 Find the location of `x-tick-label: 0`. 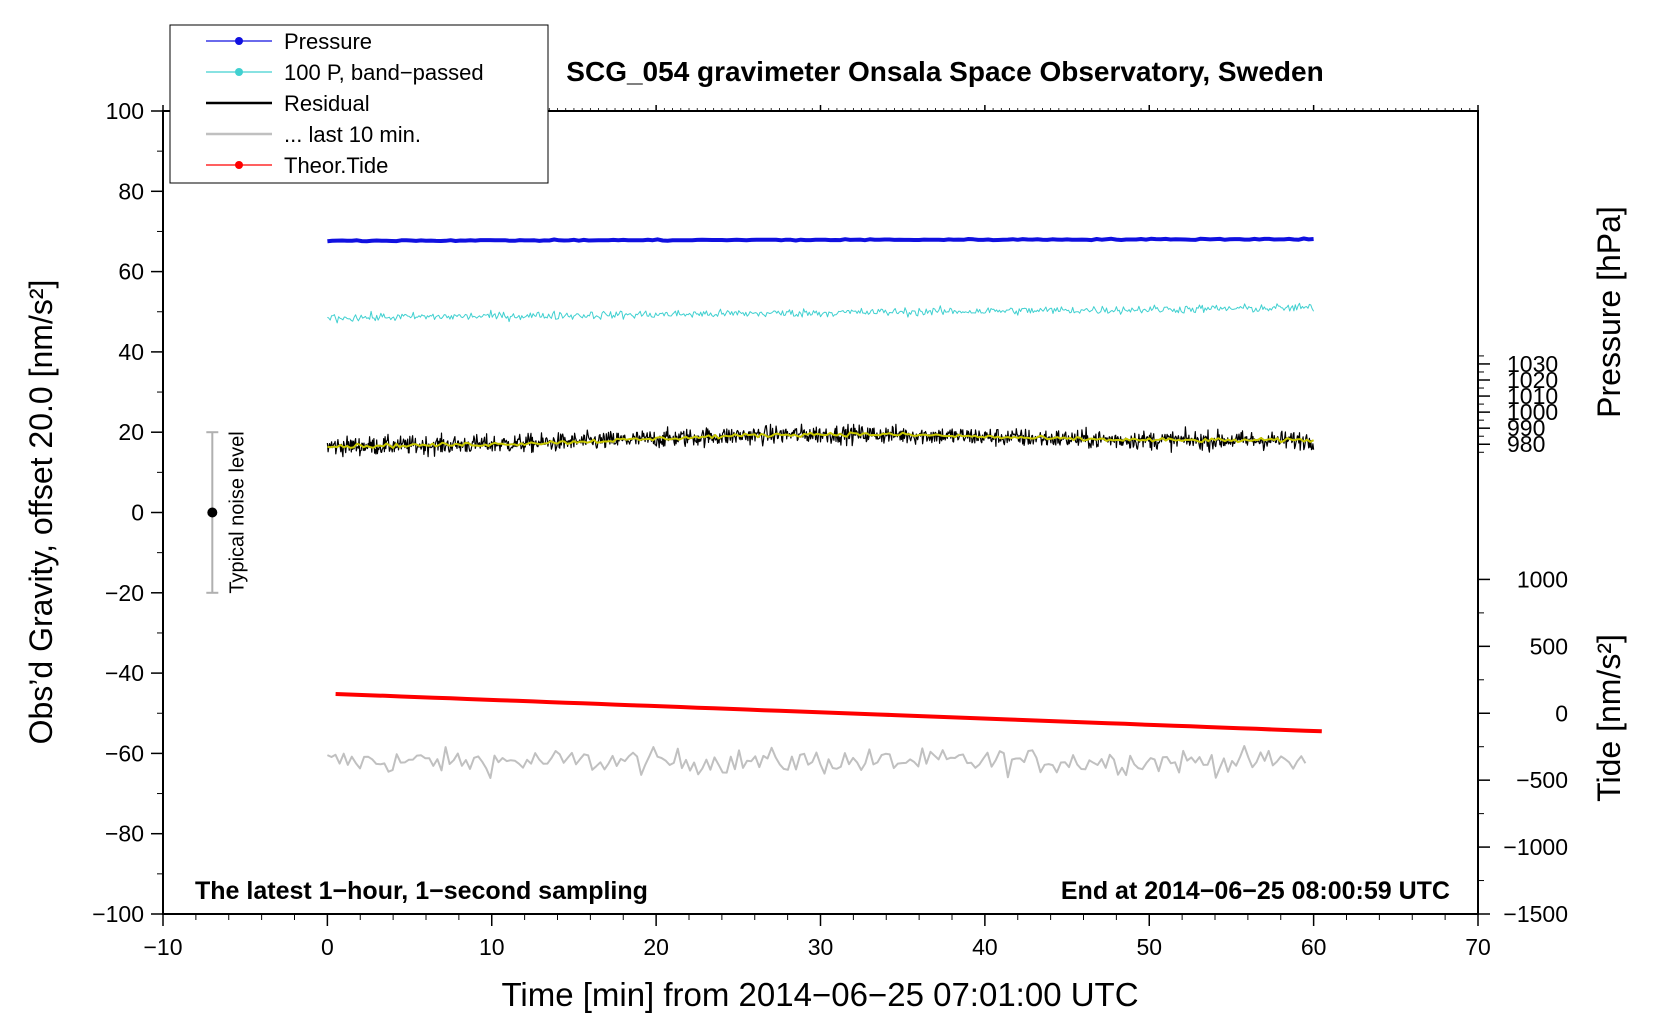

x-tick-label: 0 is located at coordinates (327, 947).